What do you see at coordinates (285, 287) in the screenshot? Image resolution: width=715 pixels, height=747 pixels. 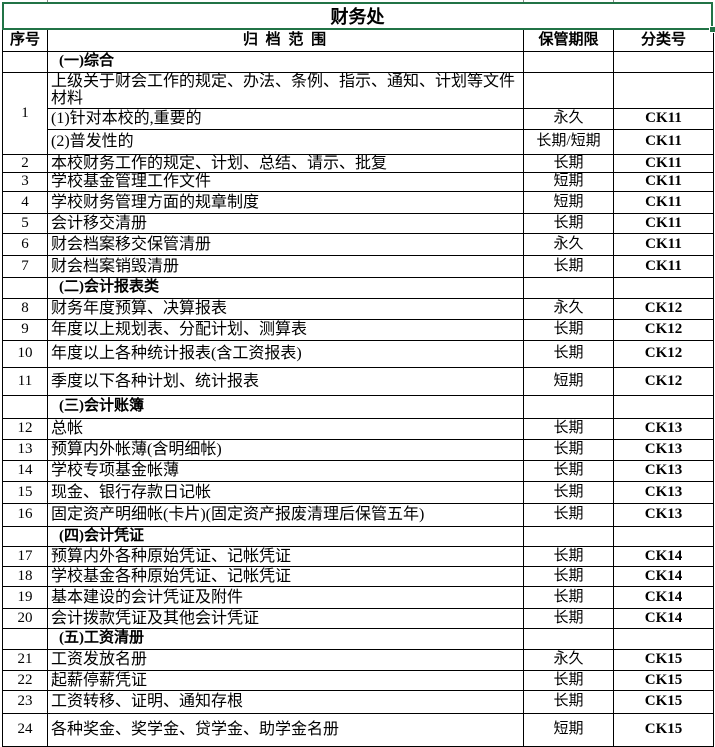 I see `cell-section-title: (二)会计报表类` at bounding box center [285, 287].